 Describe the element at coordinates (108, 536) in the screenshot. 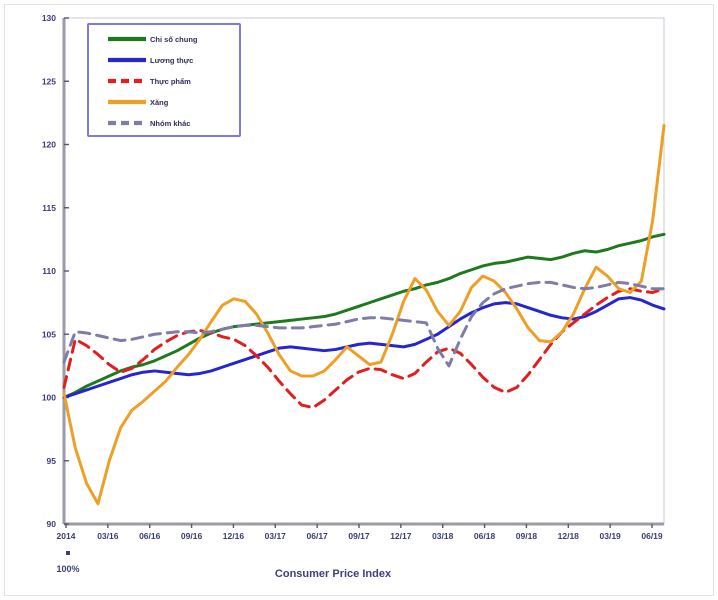

I see `x-tick-label: 03/16` at that location.